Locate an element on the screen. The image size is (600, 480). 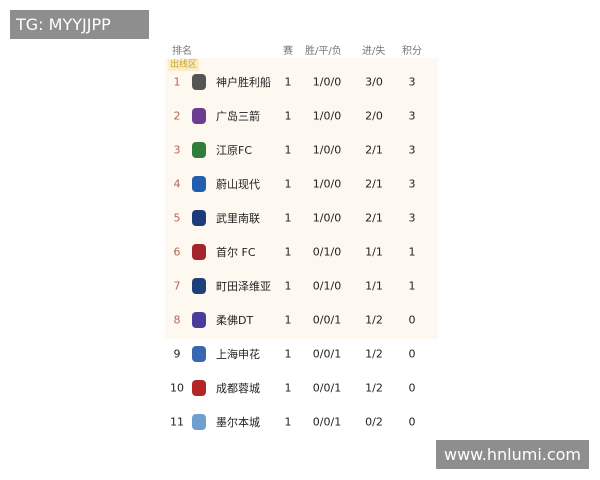
table-row: 4 蔚山现代 1 1/0/0 2/1 3 is located at coordinates (301, 184).